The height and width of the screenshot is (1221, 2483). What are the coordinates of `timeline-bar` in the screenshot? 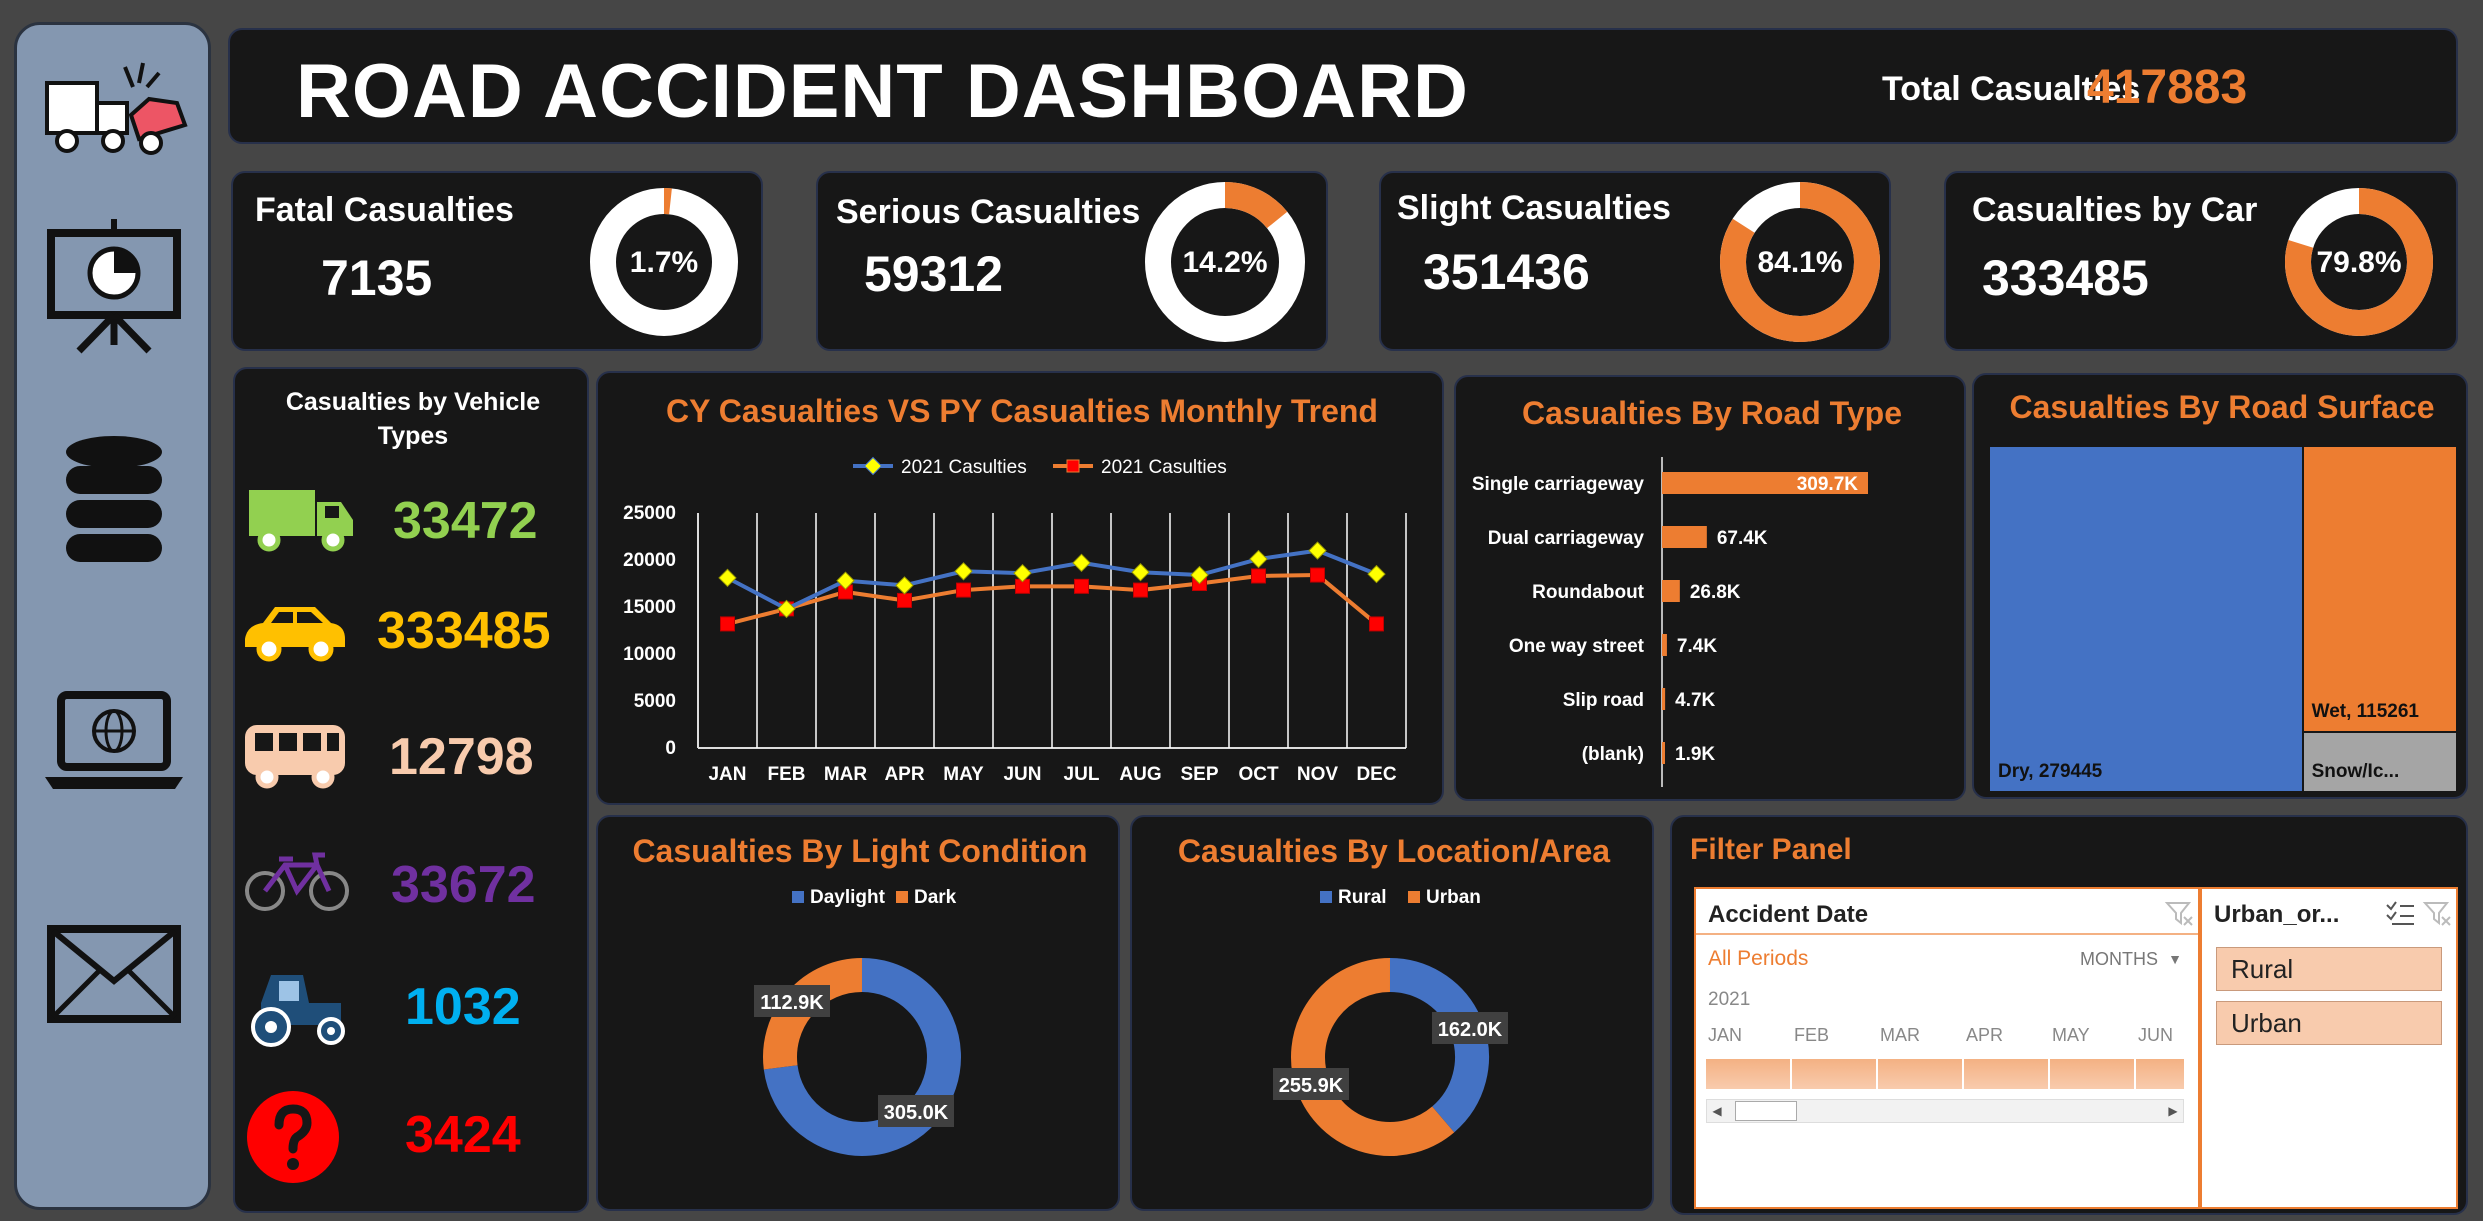 It's located at (1945, 1074).